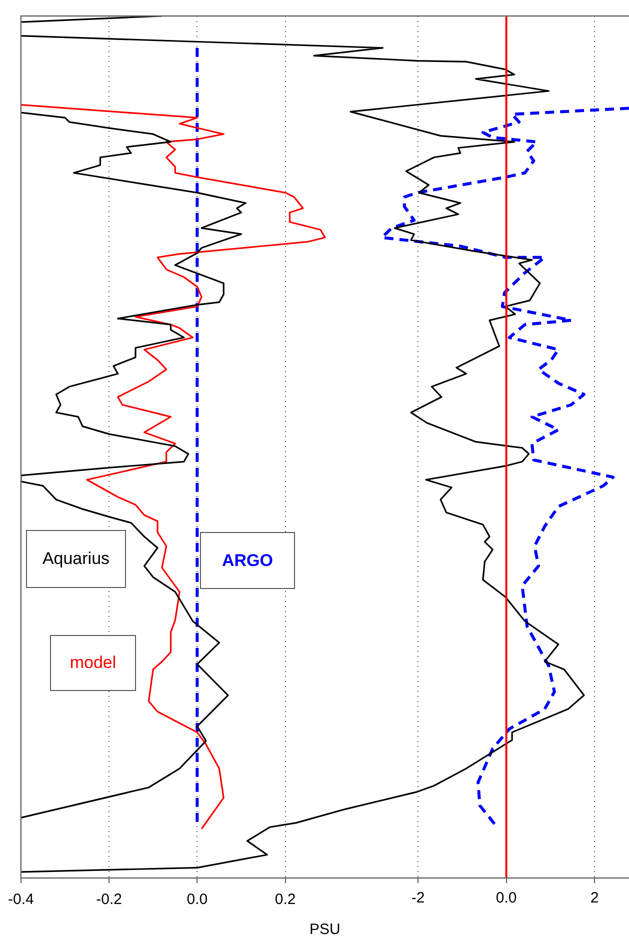 The height and width of the screenshot is (943, 629). Describe the element at coordinates (247, 560) in the screenshot. I see `series-label: ARGO` at that location.